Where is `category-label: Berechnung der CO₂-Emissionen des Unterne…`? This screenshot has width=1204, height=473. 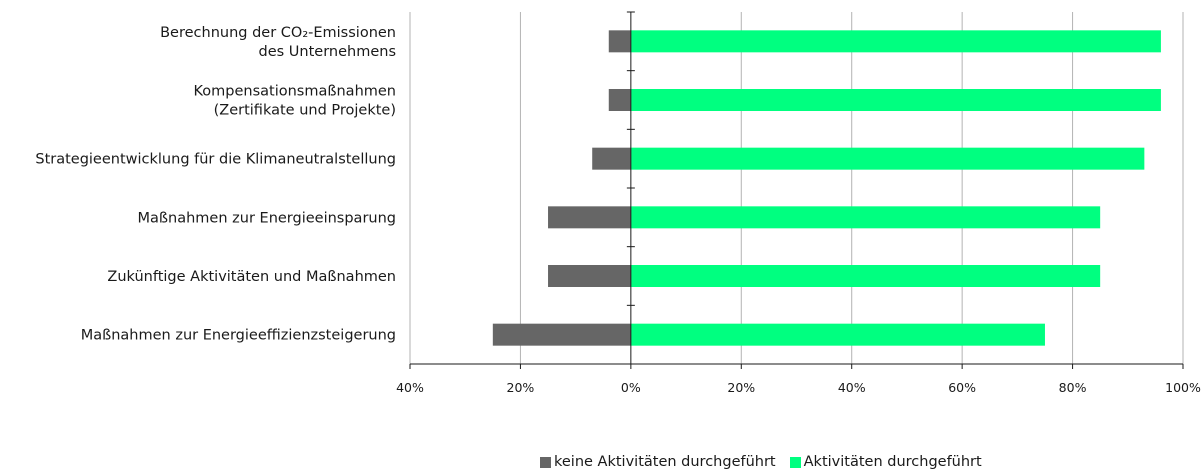
category-label: Berechnung der CO₂-Emissionen des Unterne… is located at coordinates (278, 42).